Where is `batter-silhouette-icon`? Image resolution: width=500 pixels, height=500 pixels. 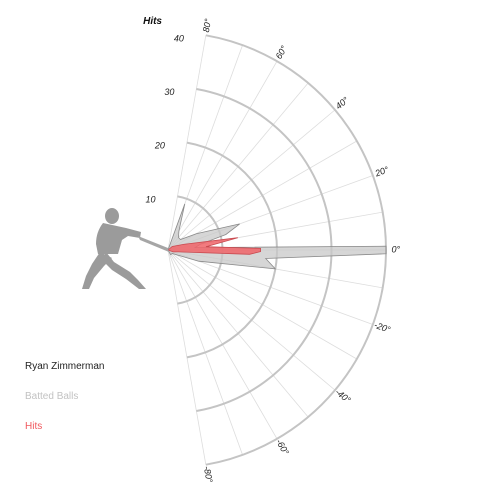 batter-silhouette-icon is located at coordinates (125, 248).